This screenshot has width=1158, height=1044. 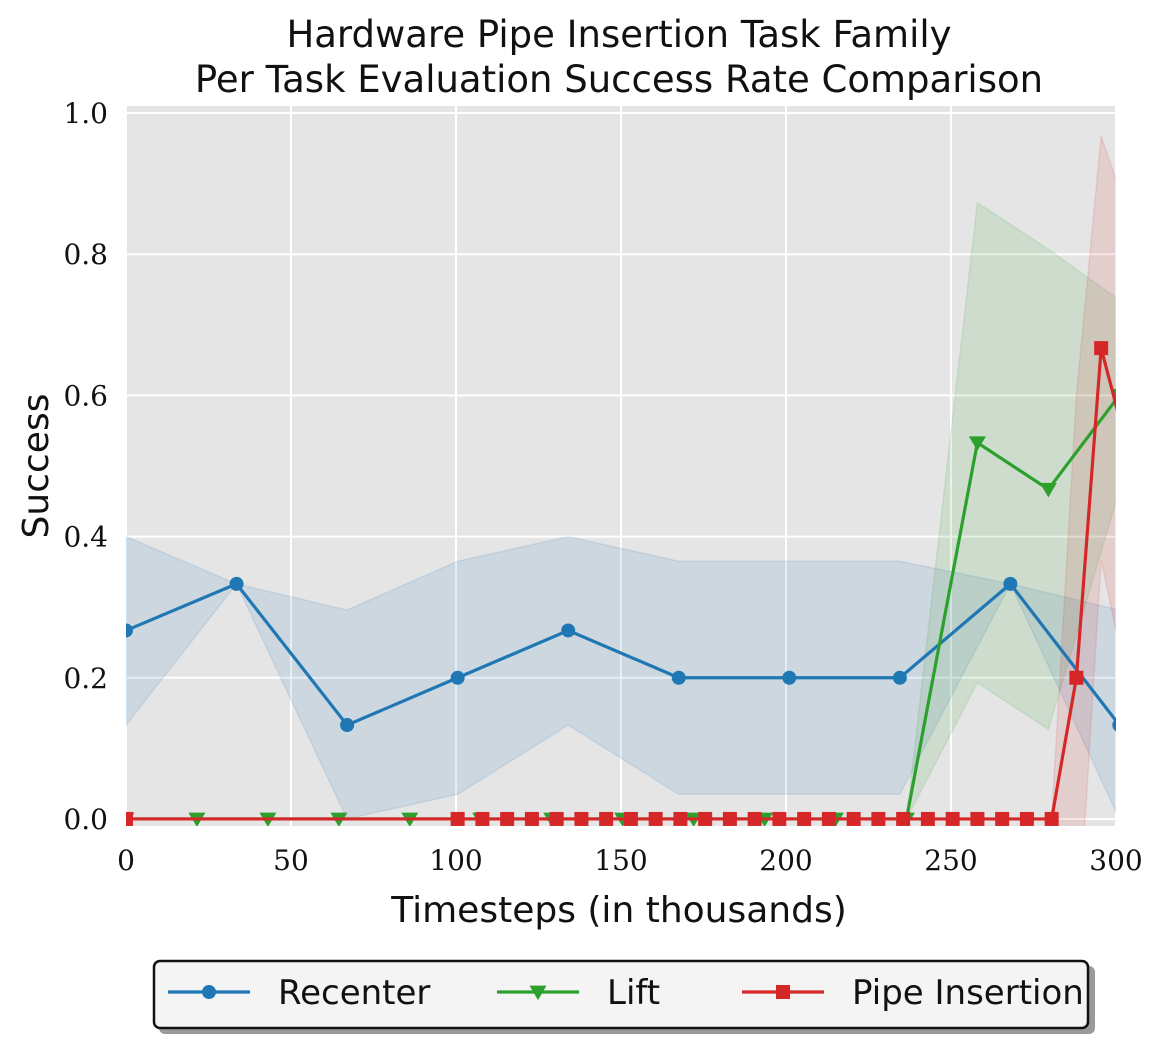 I want to click on x-tick-label: 0, so click(x=126, y=860).